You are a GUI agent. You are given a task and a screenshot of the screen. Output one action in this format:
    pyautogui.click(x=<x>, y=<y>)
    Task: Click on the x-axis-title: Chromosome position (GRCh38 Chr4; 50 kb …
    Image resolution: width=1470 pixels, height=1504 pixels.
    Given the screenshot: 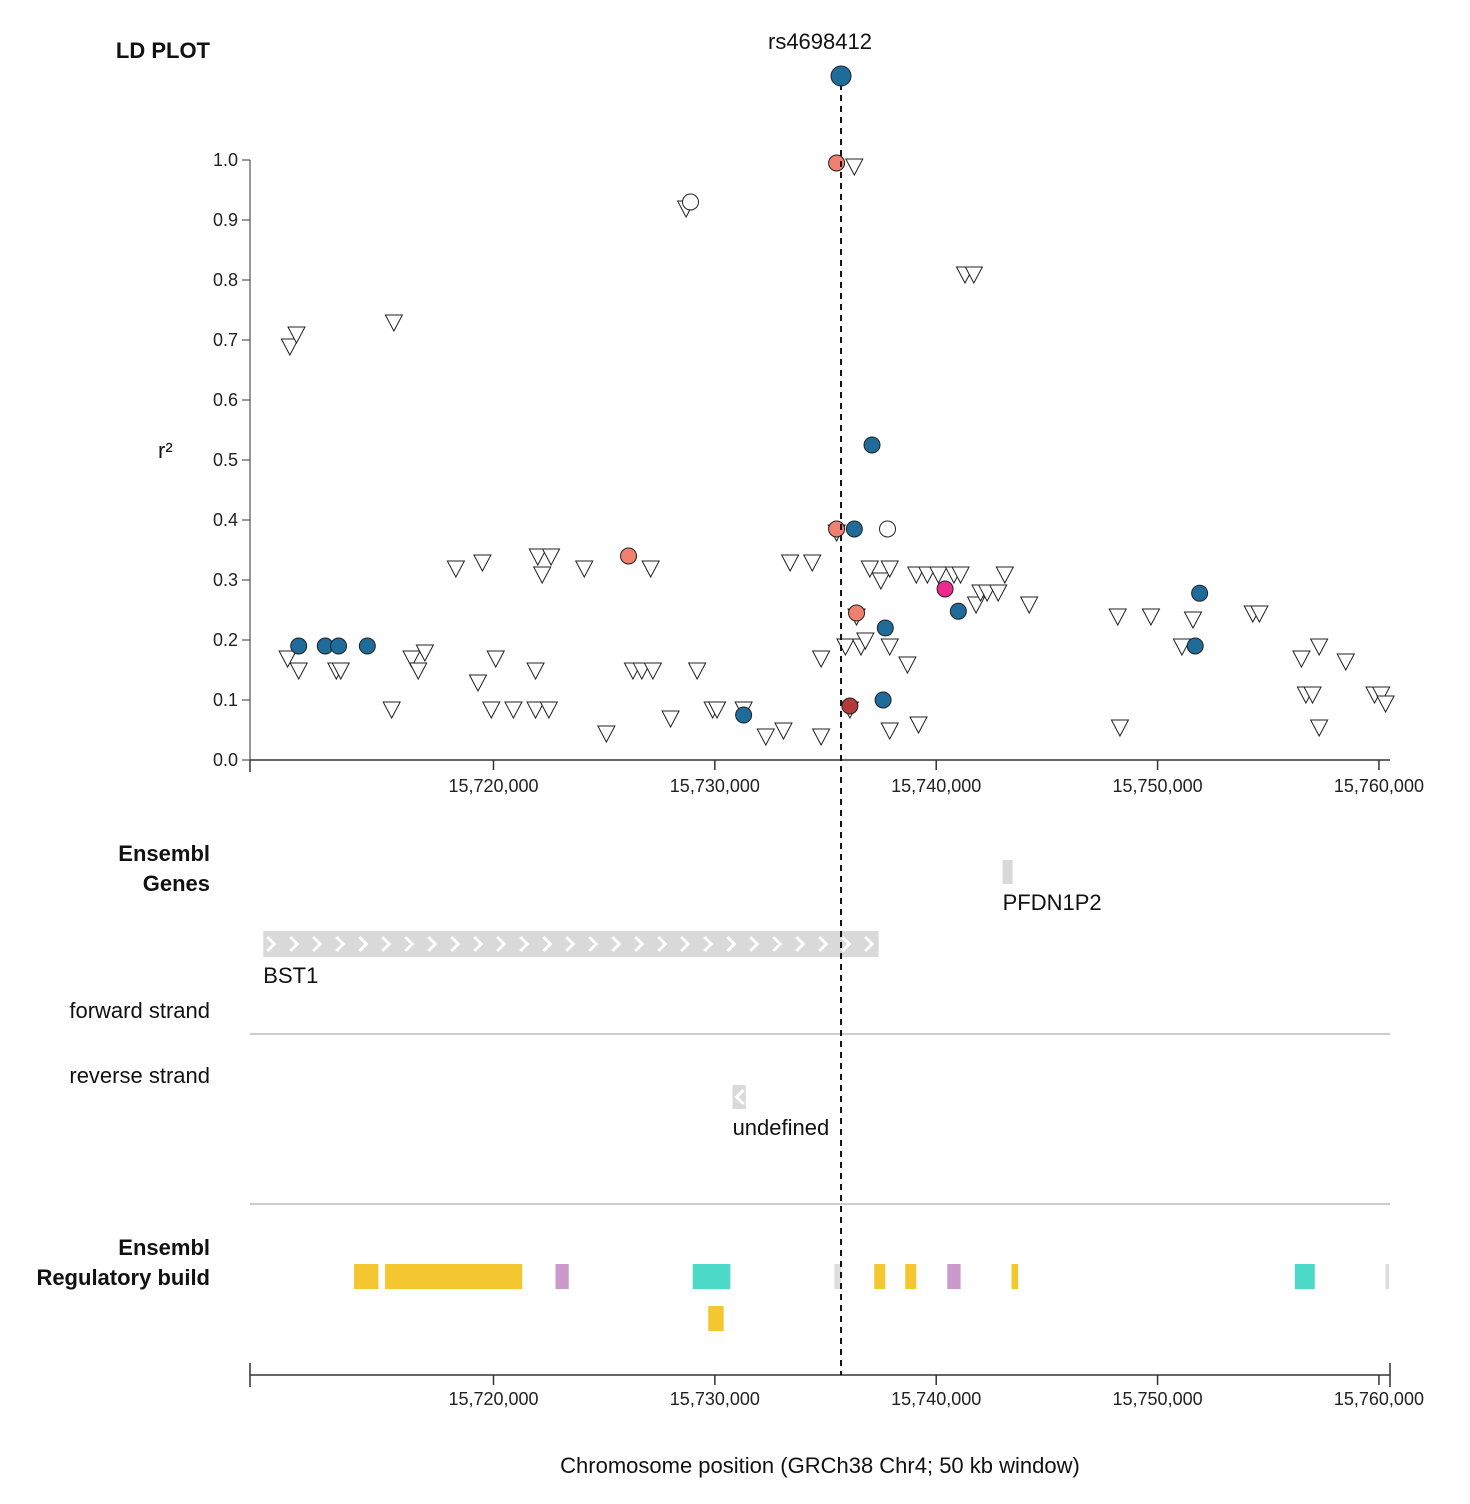 What is the action you would take?
    pyautogui.click(x=820, y=1465)
    